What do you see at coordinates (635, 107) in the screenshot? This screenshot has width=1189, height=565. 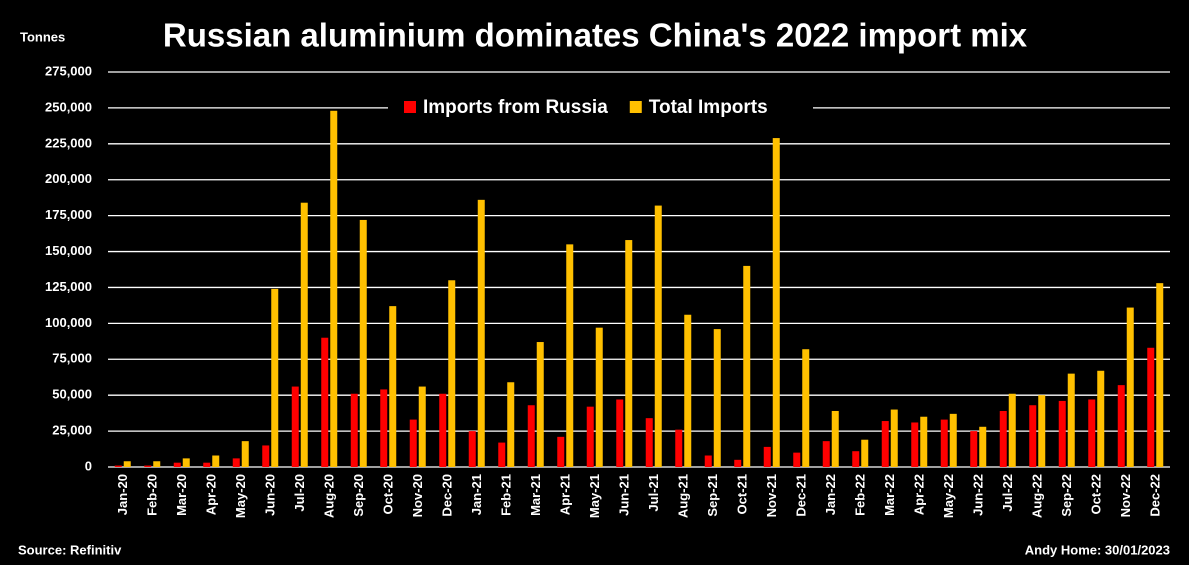 I see `legend-swatch` at bounding box center [635, 107].